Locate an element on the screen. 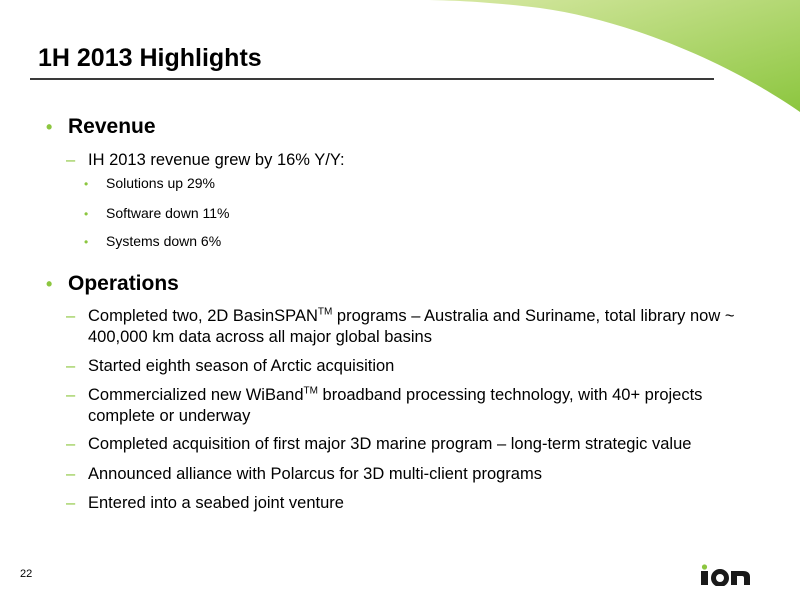 This screenshot has height=600, width=800. revenue-sub-item-systems: • Systems down 6% is located at coordinates (153, 241).